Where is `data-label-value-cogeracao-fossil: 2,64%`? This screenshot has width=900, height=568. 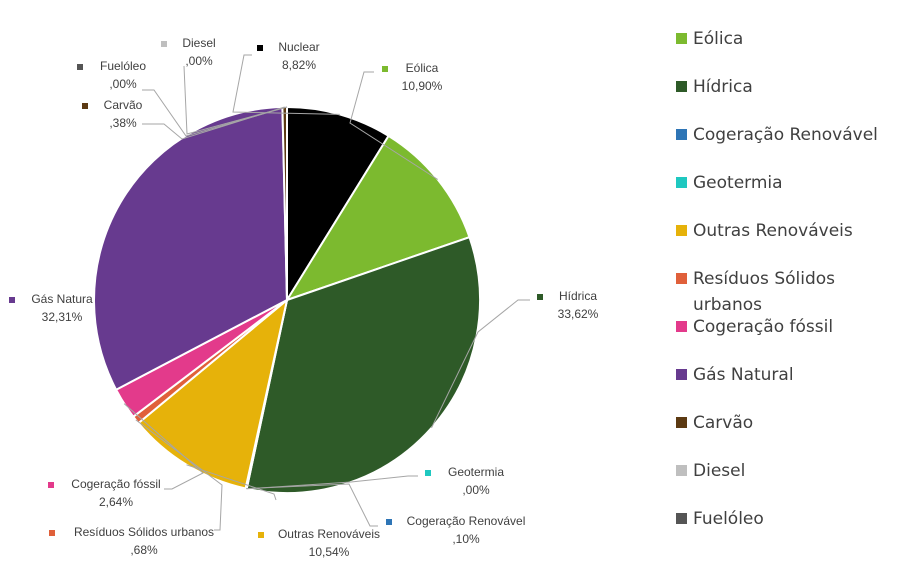
data-label-value-cogeracao-fossil: 2,64% is located at coordinates (116, 502).